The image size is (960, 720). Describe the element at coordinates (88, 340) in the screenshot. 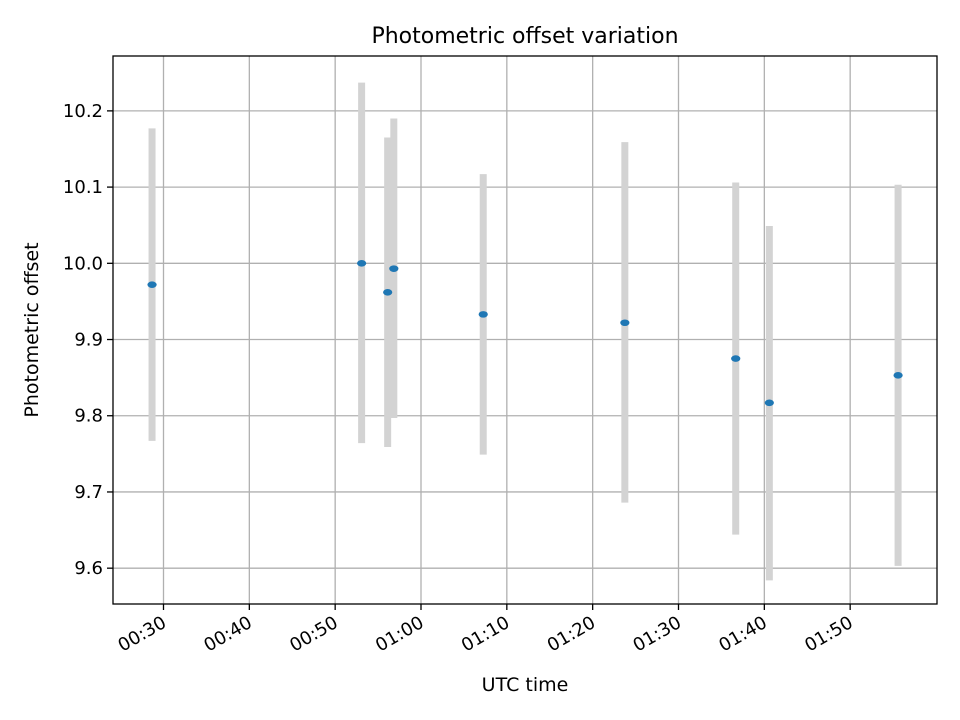

I see `y-tick-label: 9.9` at that location.